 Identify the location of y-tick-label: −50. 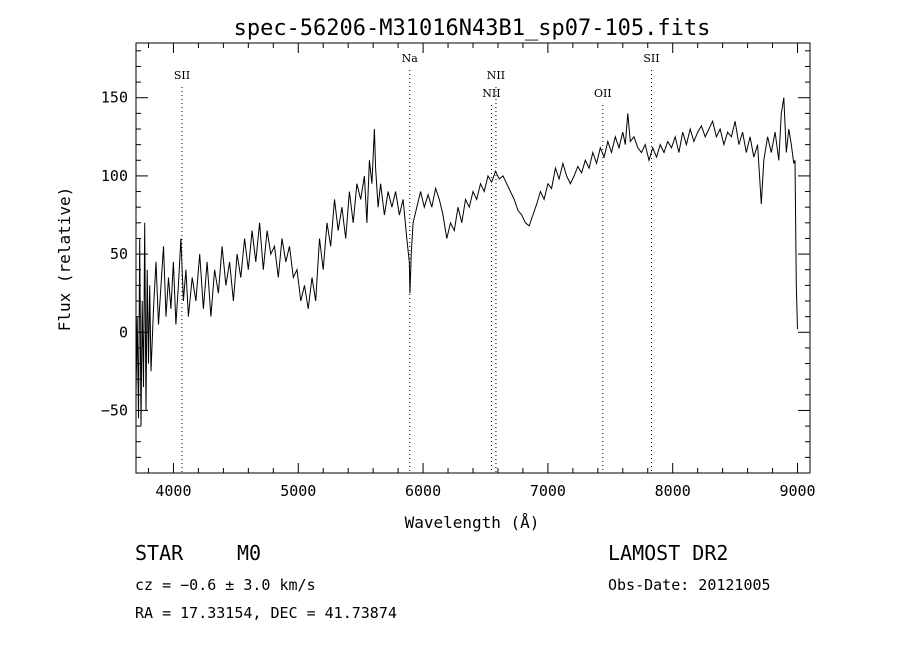
(114, 410).